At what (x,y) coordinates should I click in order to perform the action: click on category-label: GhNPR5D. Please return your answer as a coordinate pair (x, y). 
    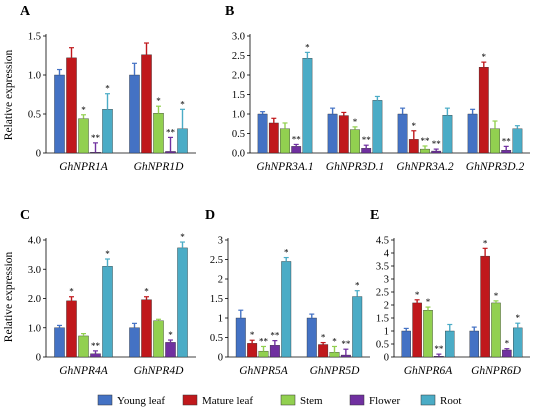
    Looking at the image, I should click on (335, 371).